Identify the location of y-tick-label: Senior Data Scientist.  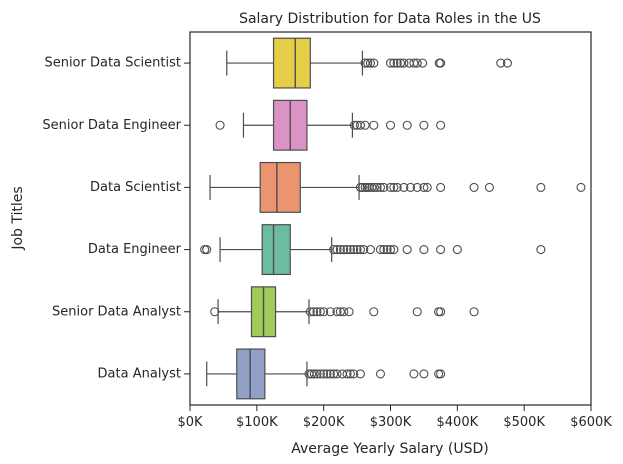
(112, 63).